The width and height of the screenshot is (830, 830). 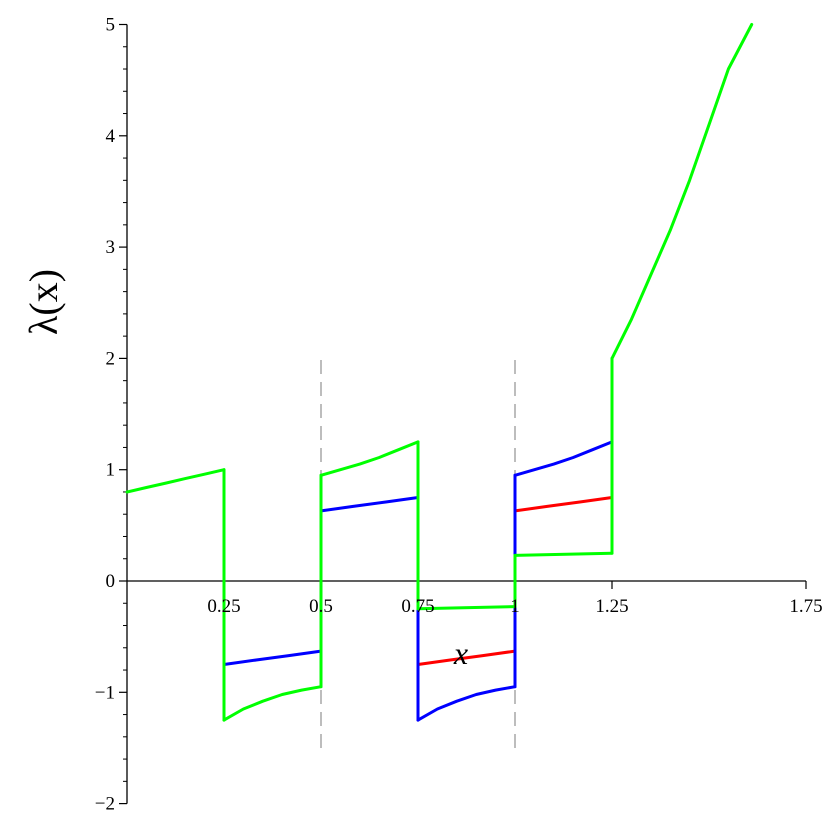 I want to click on y-tick-label: −2, so click(x=105, y=804).